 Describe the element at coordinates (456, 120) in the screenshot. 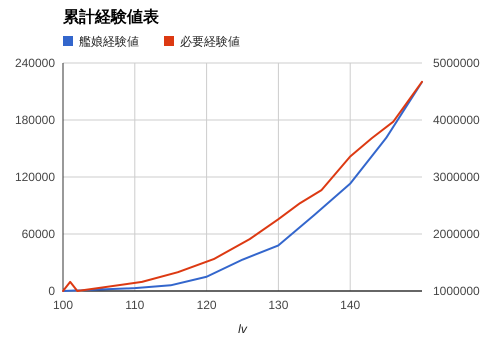

I see `y2-tick-label: 4000000` at that location.